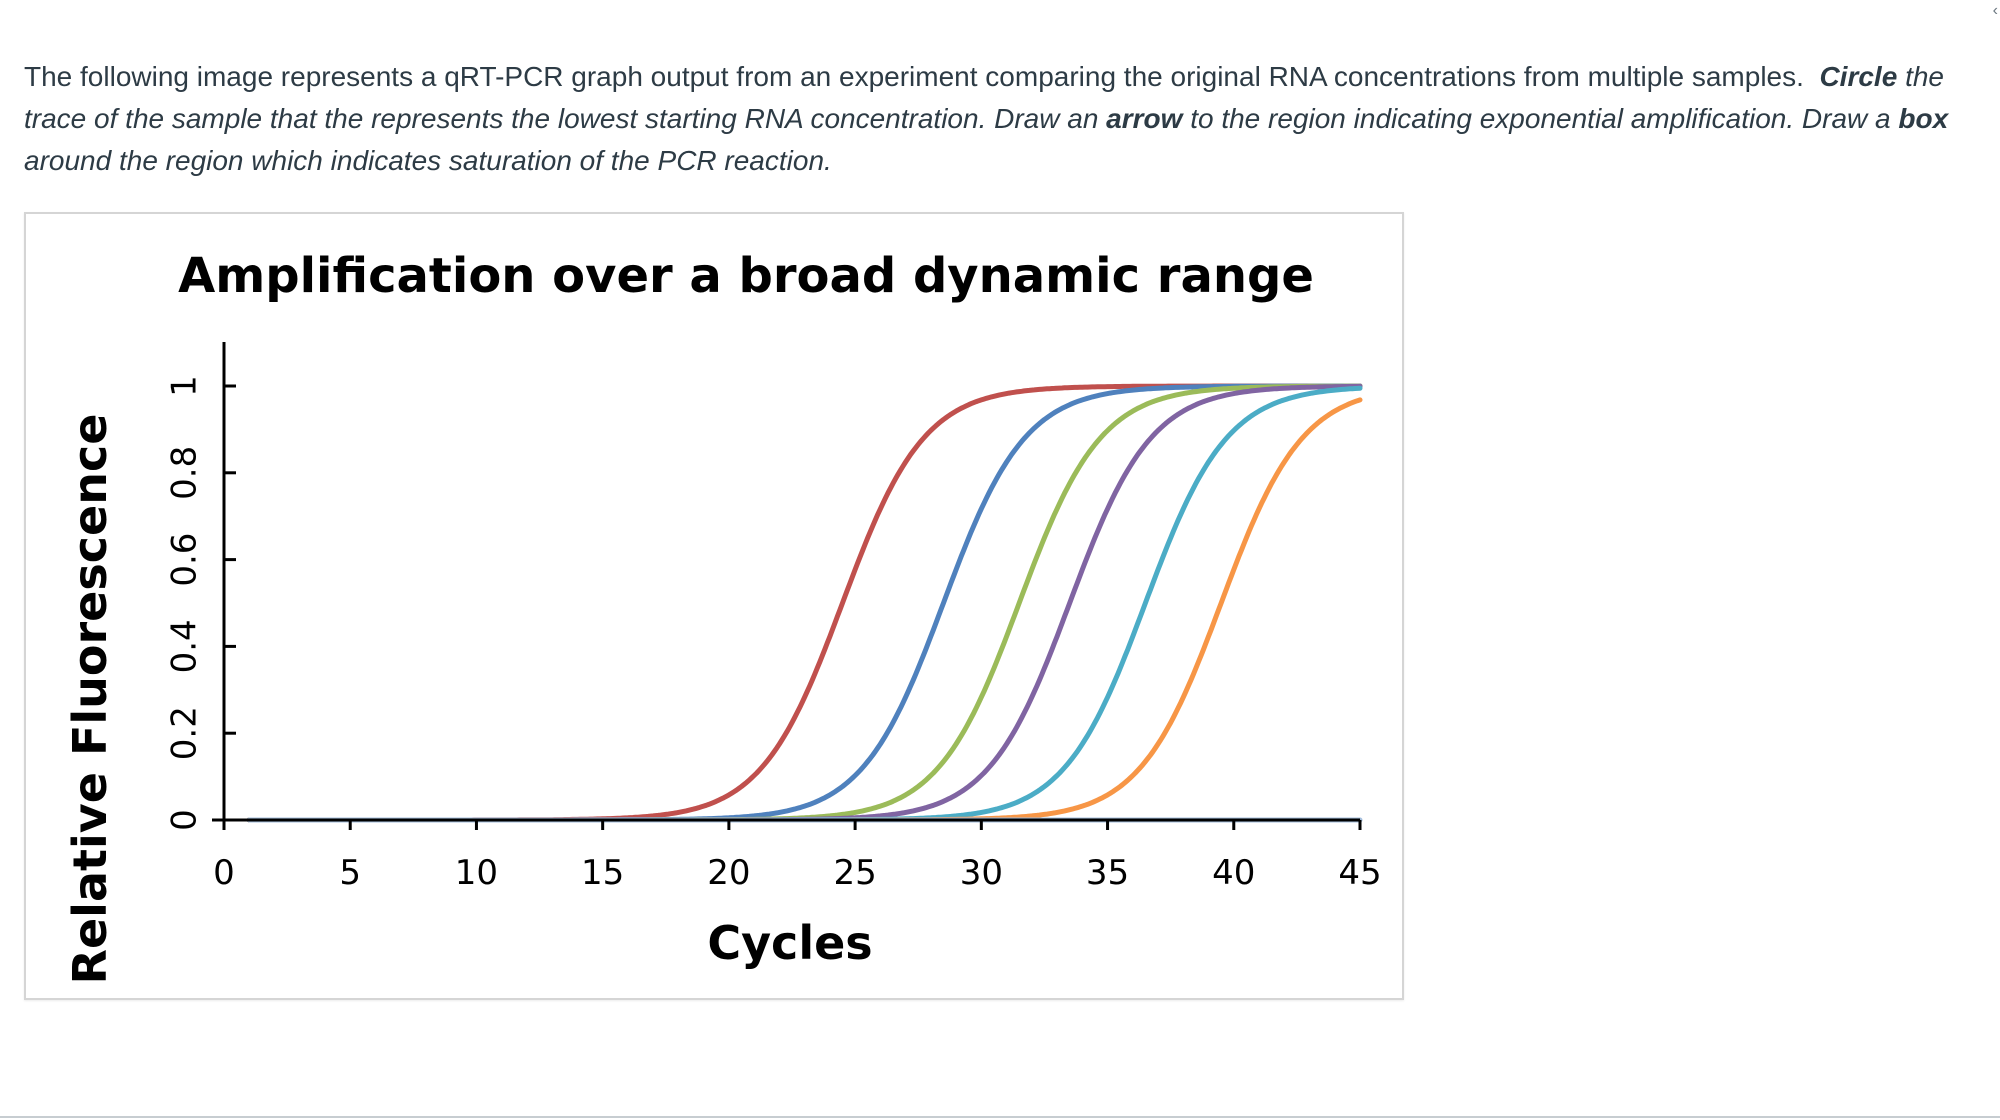  I want to click on x-tick-label: 25, so click(854, 873).